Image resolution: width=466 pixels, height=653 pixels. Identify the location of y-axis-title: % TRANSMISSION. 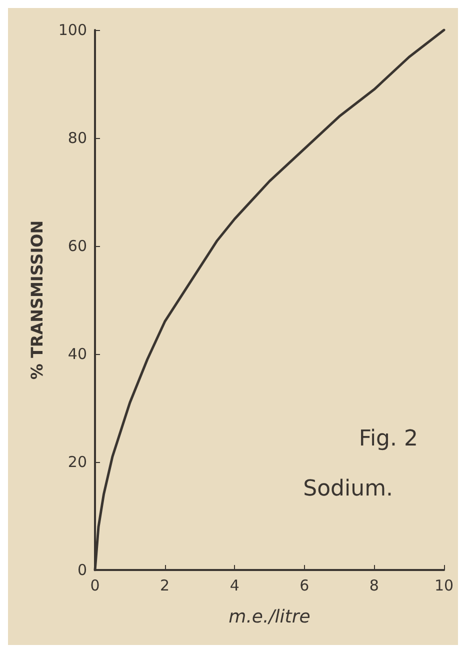
(37, 300).